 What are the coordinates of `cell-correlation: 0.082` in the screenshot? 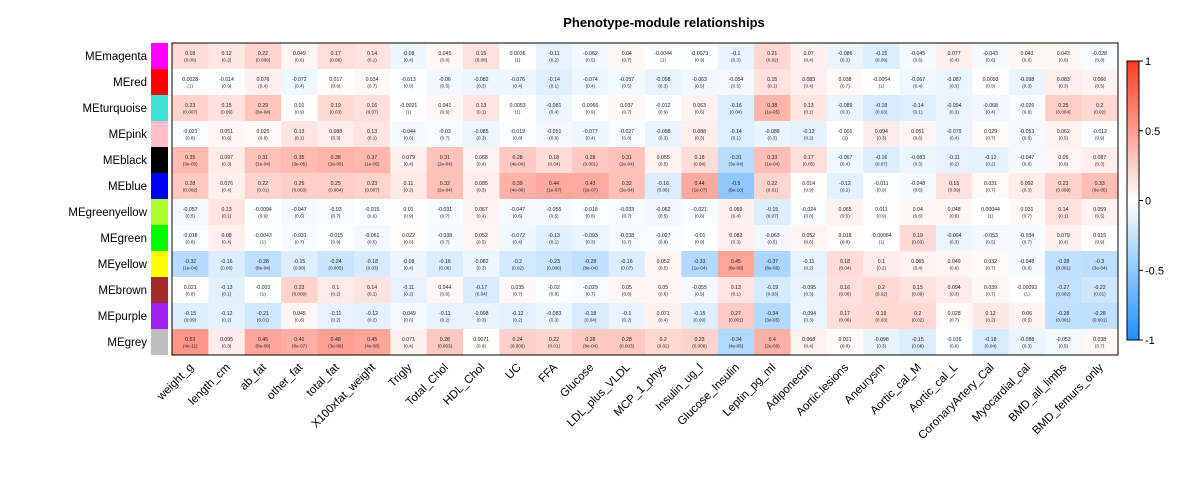 It's located at (735, 236).